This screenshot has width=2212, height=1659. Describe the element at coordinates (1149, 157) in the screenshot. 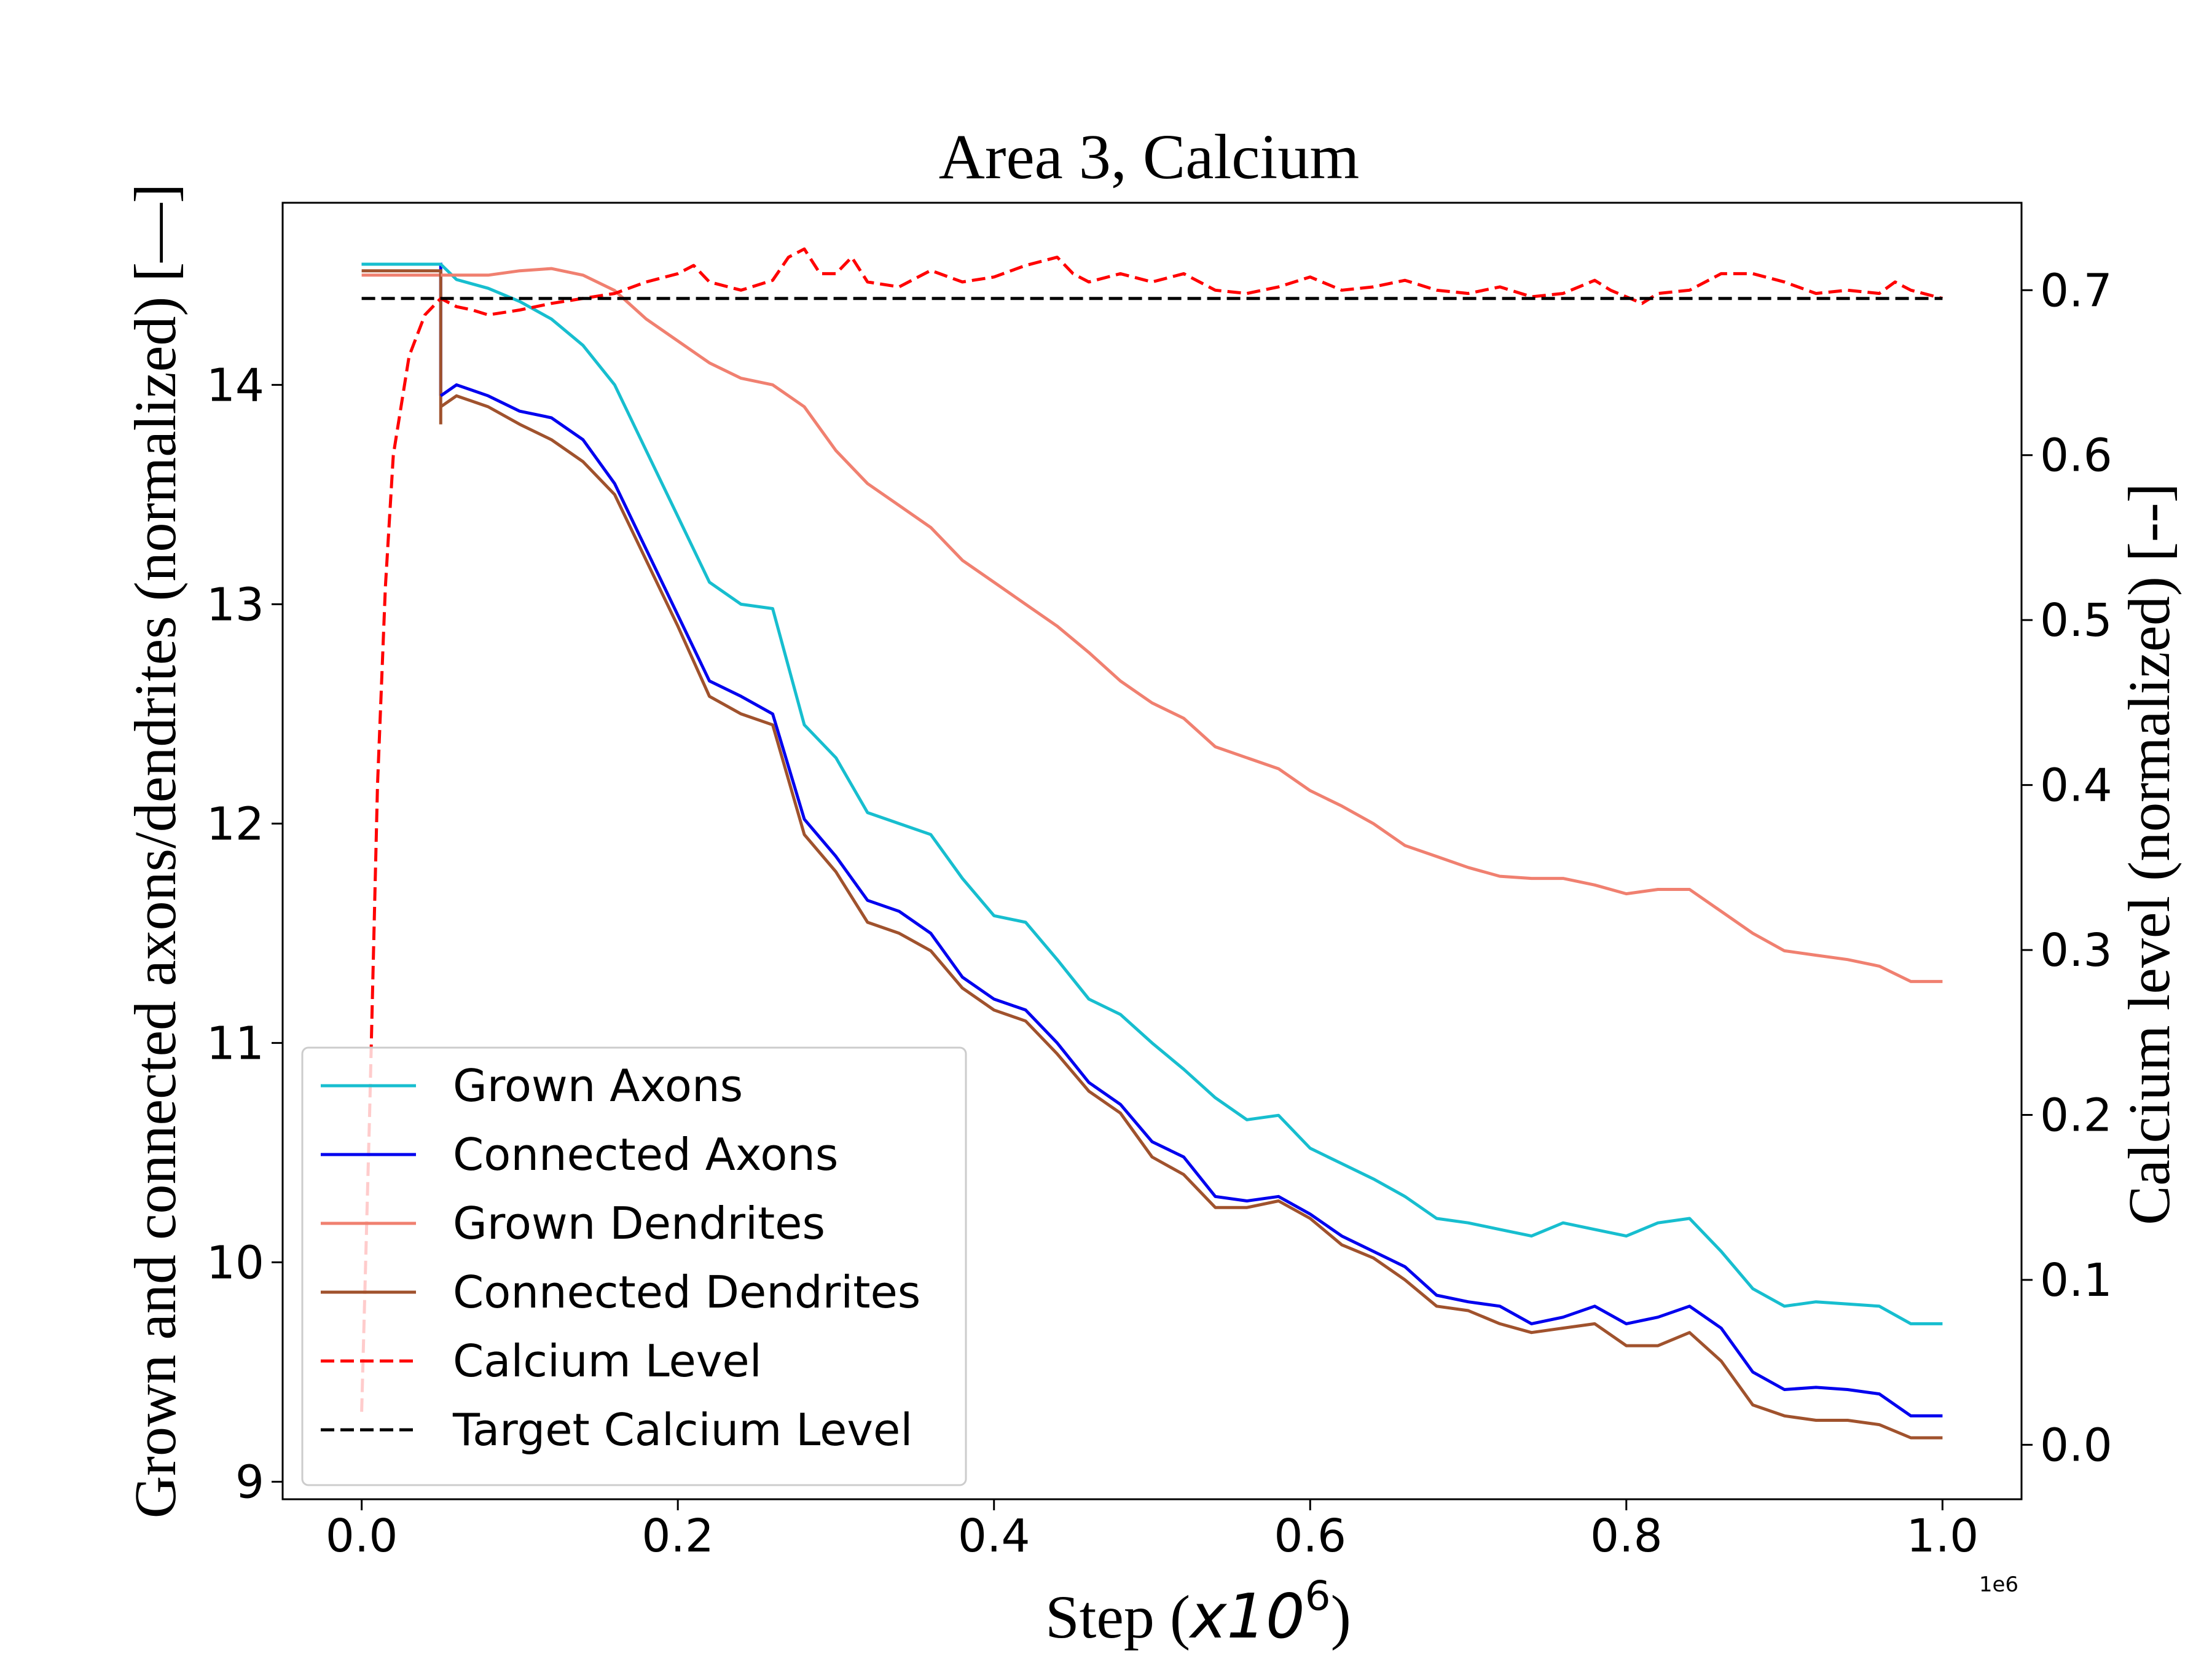

I see `chart-title: Area 3, Calcium` at that location.